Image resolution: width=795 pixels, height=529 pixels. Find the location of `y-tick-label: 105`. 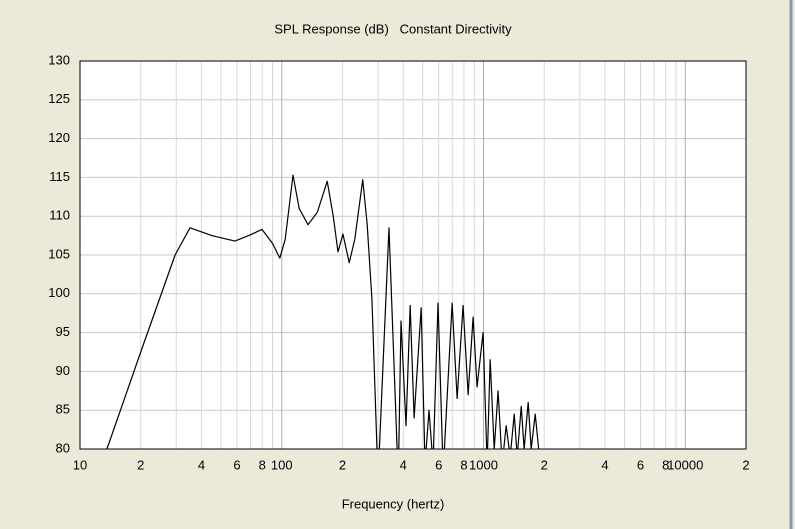

y-tick-label: 105 is located at coordinates (59, 253).